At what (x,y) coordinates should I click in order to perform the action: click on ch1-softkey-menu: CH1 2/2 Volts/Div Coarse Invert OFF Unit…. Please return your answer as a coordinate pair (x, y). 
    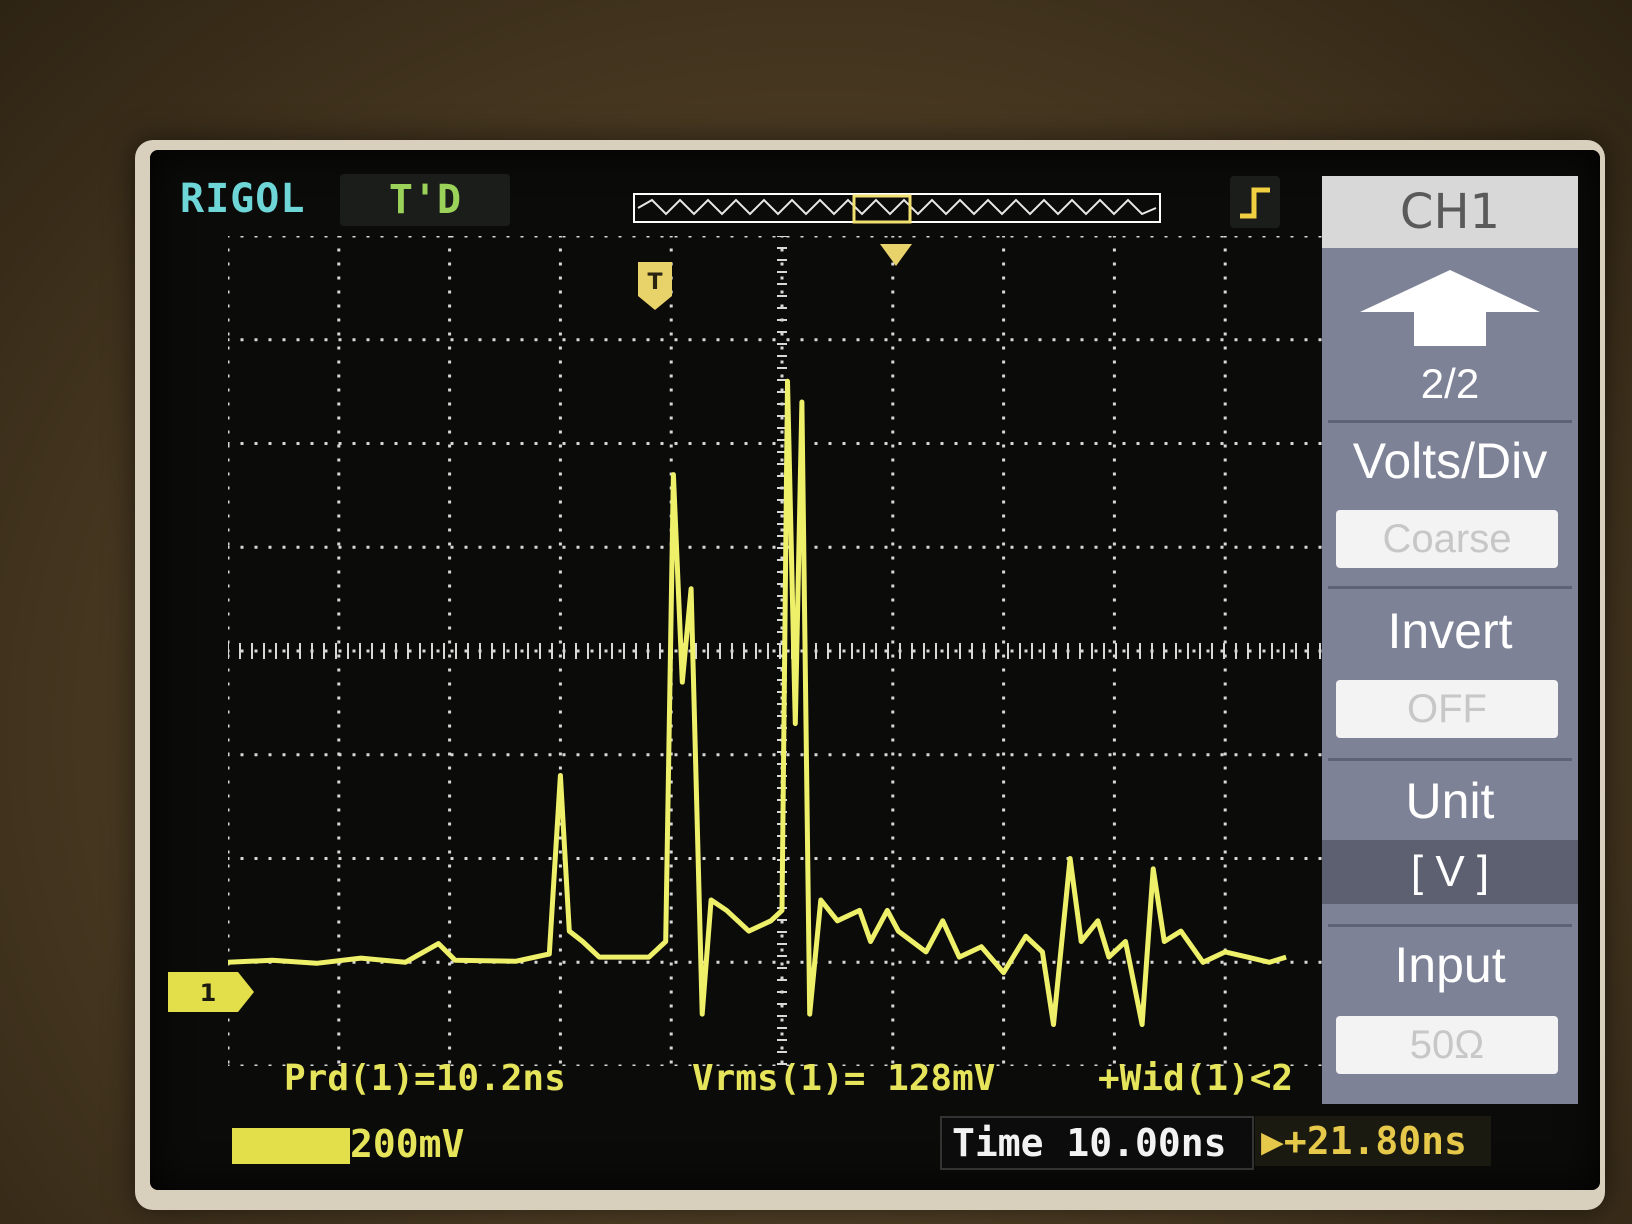
    Looking at the image, I should click on (1450, 640).